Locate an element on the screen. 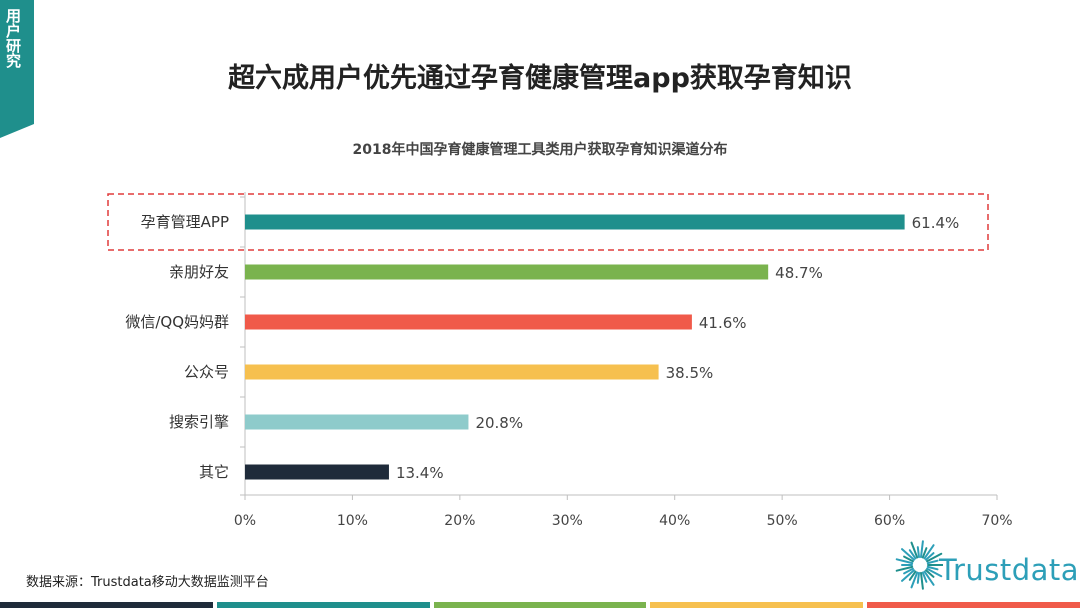  value-label: 20.8% is located at coordinates (499, 423).